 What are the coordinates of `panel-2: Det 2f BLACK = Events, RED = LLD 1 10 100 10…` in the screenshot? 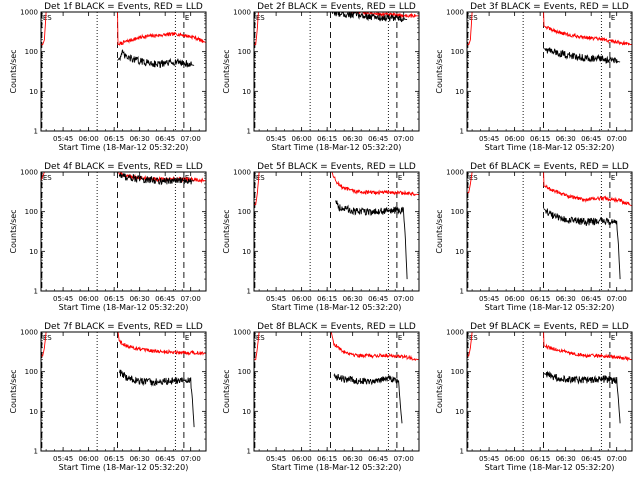 It's located at (321, 77).